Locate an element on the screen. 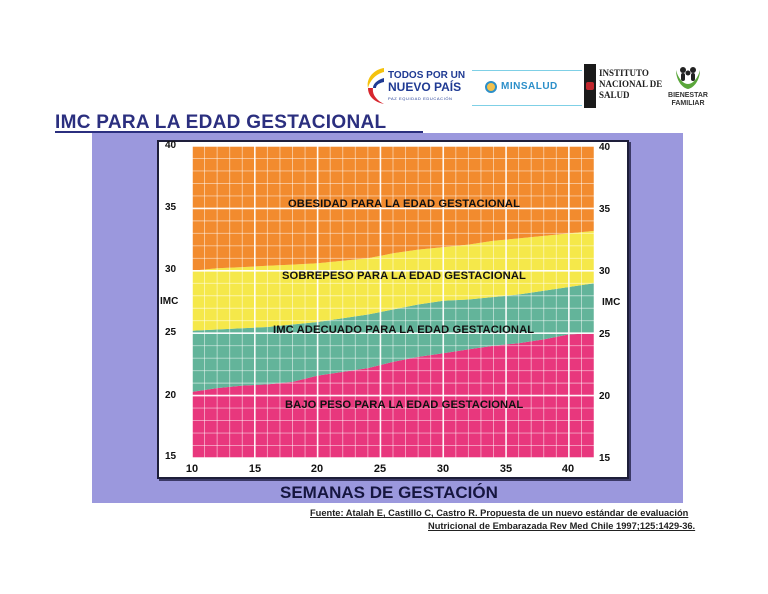 Image resolution: width=768 pixels, height=594 pixels. x-axis-label: SEMANAS DE GESTACIÓN is located at coordinates (389, 492).